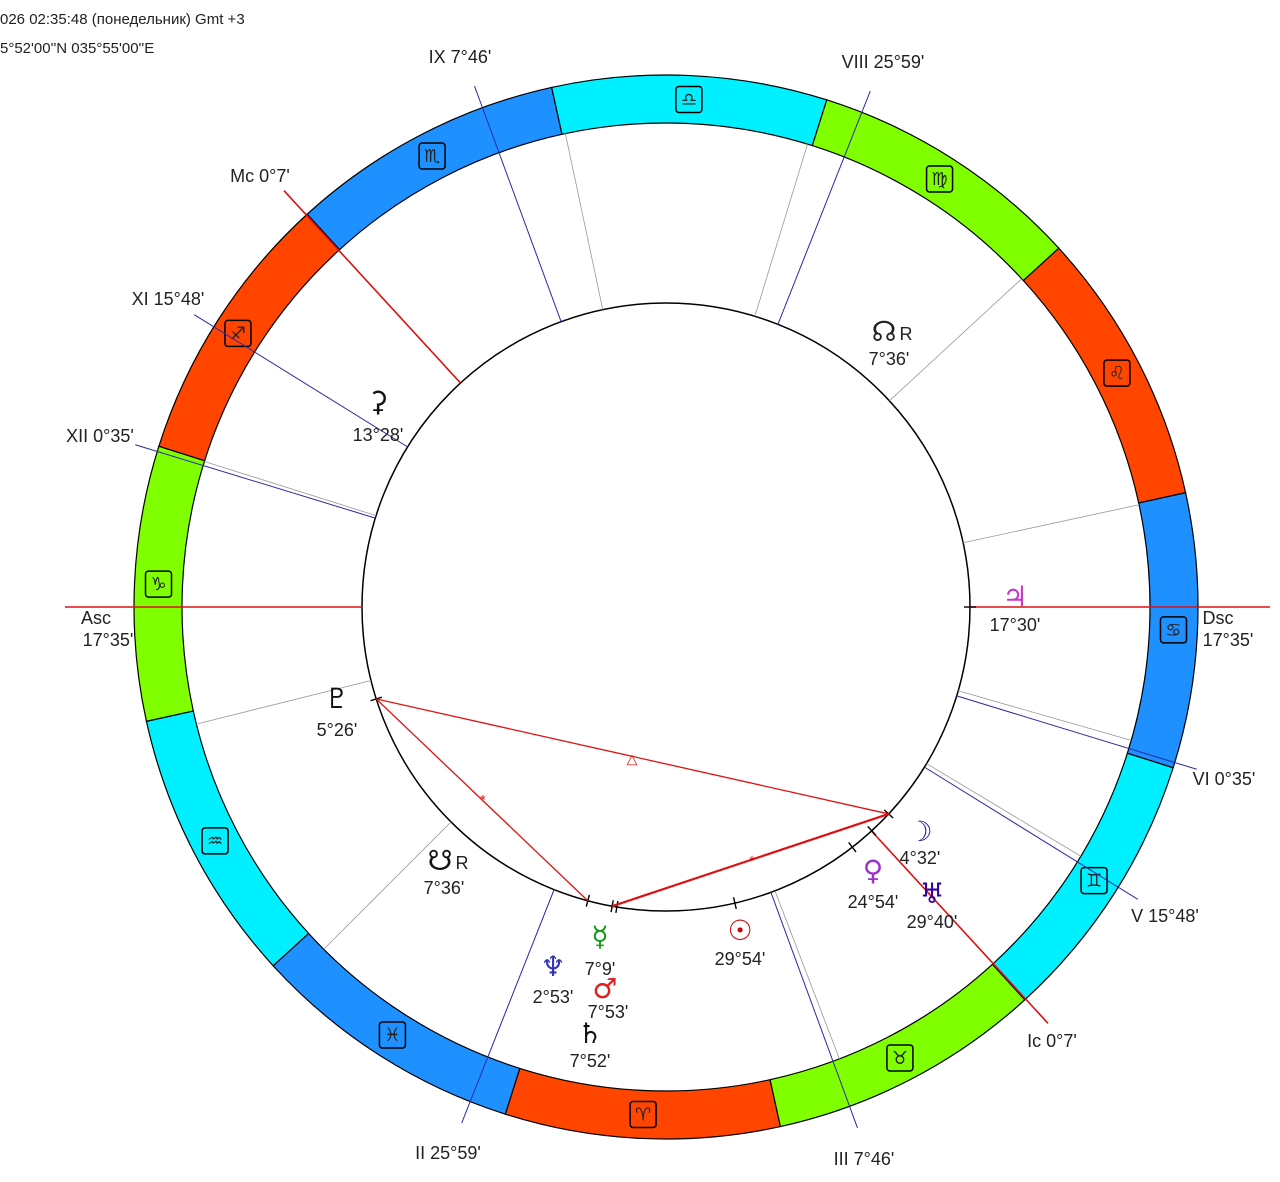 The image size is (1280, 1182). What do you see at coordinates (77, 48) in the screenshot?
I see `header-coords: 5°52'00''N 035°55'00''E` at bounding box center [77, 48].